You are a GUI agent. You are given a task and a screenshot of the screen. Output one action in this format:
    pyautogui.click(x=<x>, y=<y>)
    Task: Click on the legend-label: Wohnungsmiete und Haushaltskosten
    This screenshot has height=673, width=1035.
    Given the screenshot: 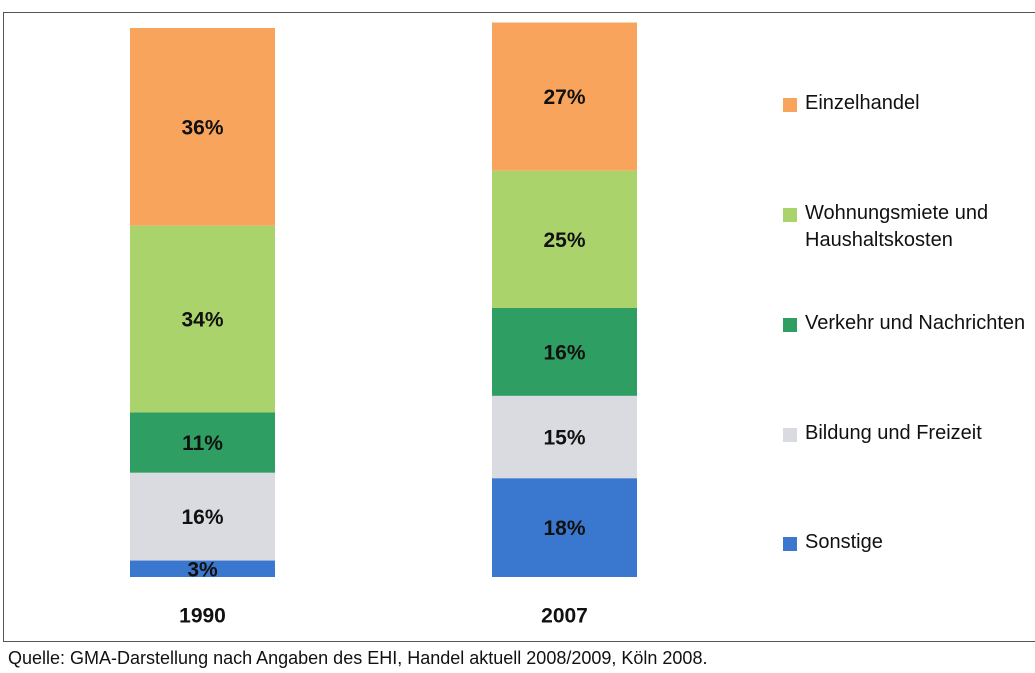 What is the action you would take?
    pyautogui.click(x=897, y=226)
    